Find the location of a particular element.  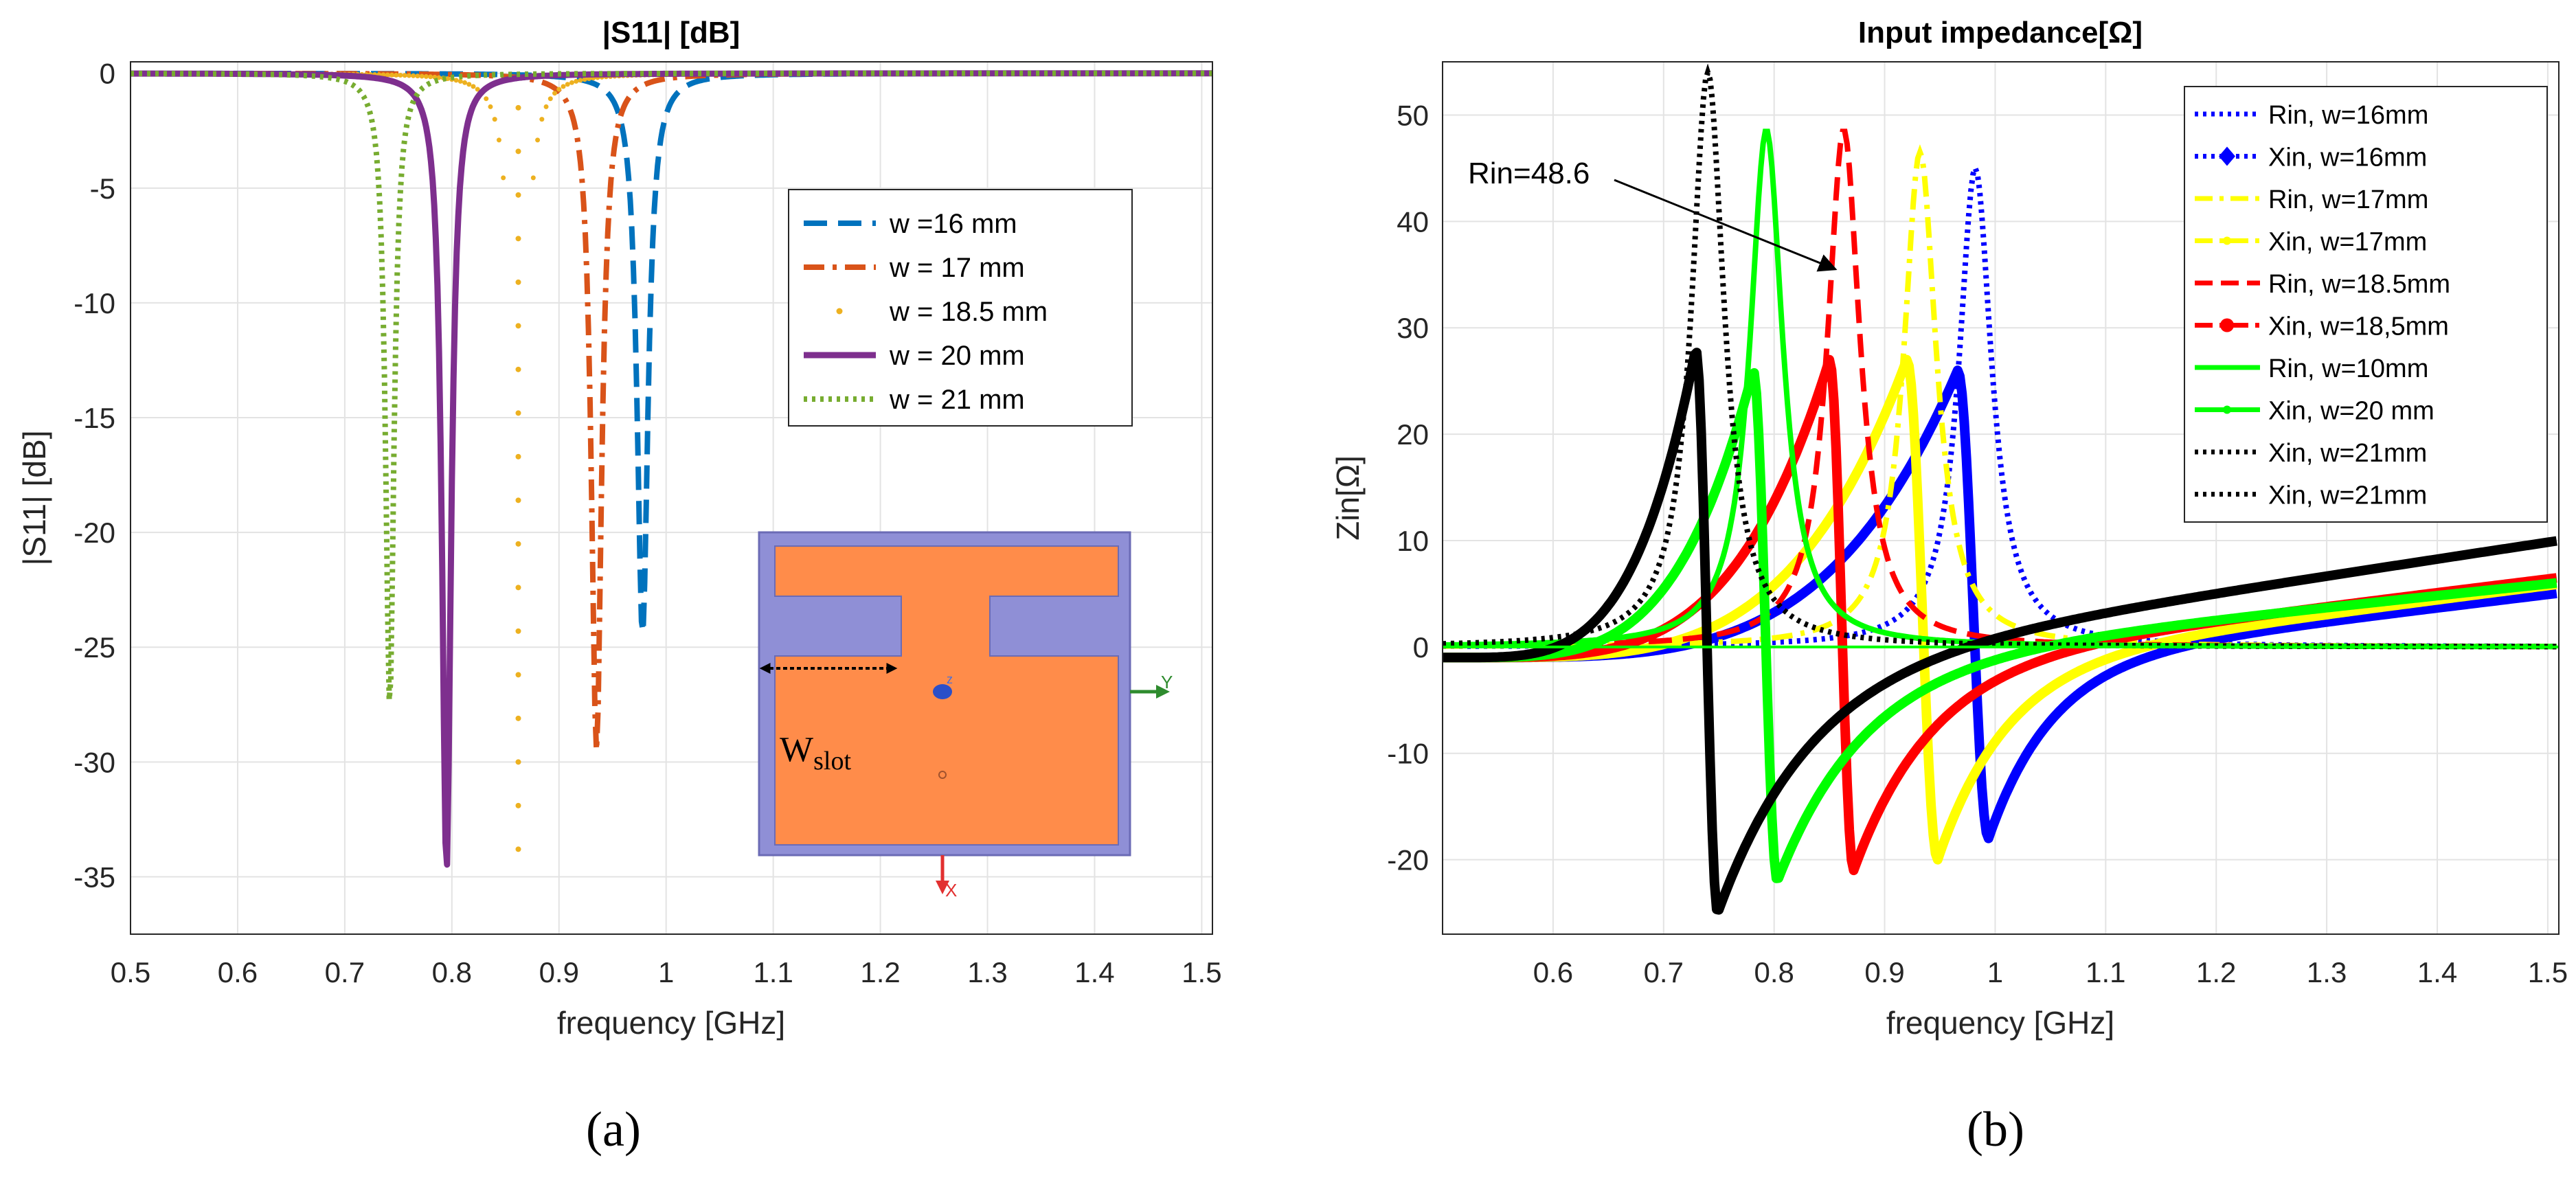

impedance-legend-box is located at coordinates (2366, 304).